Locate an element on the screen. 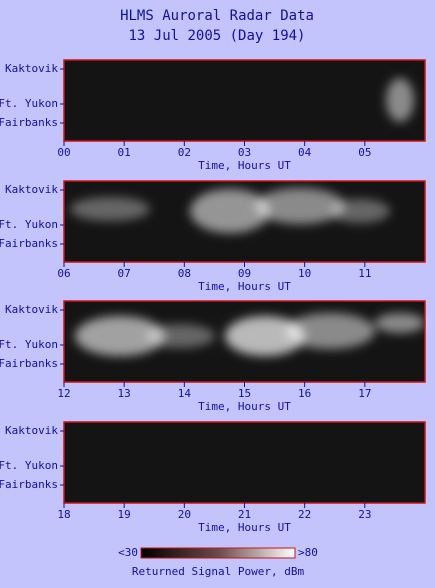 The width and height of the screenshot is (435, 588). x-tick-label: 01 is located at coordinates (124, 152).